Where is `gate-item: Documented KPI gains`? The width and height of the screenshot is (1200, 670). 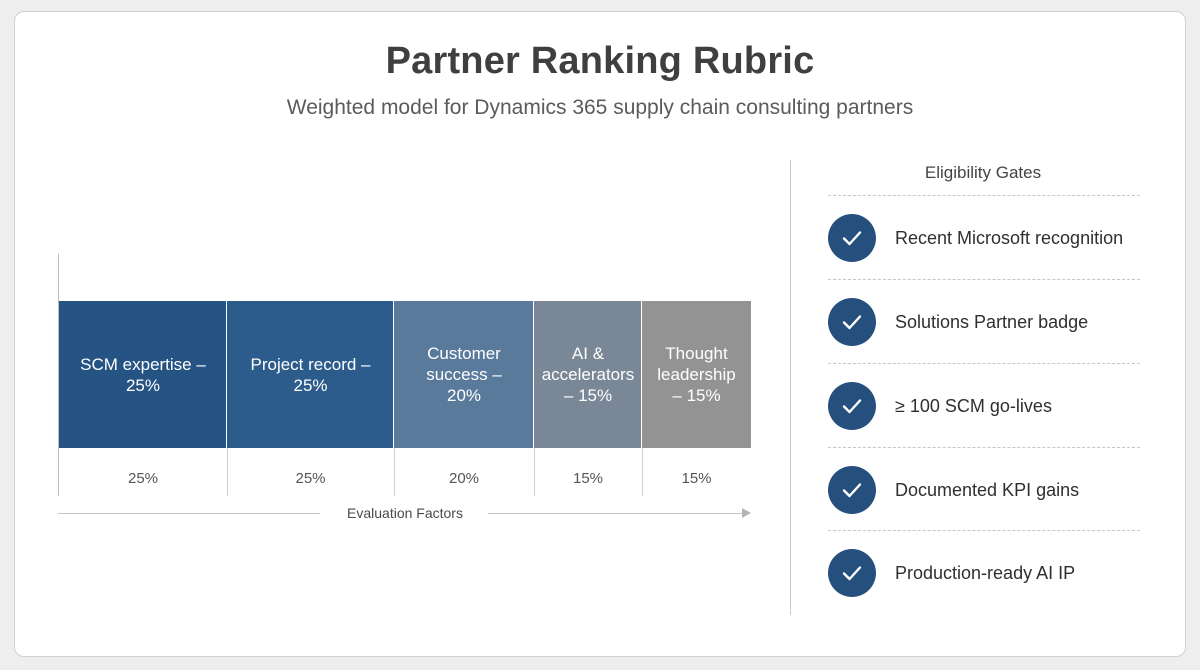
gate-item: Documented KPI gains is located at coordinates (998, 490).